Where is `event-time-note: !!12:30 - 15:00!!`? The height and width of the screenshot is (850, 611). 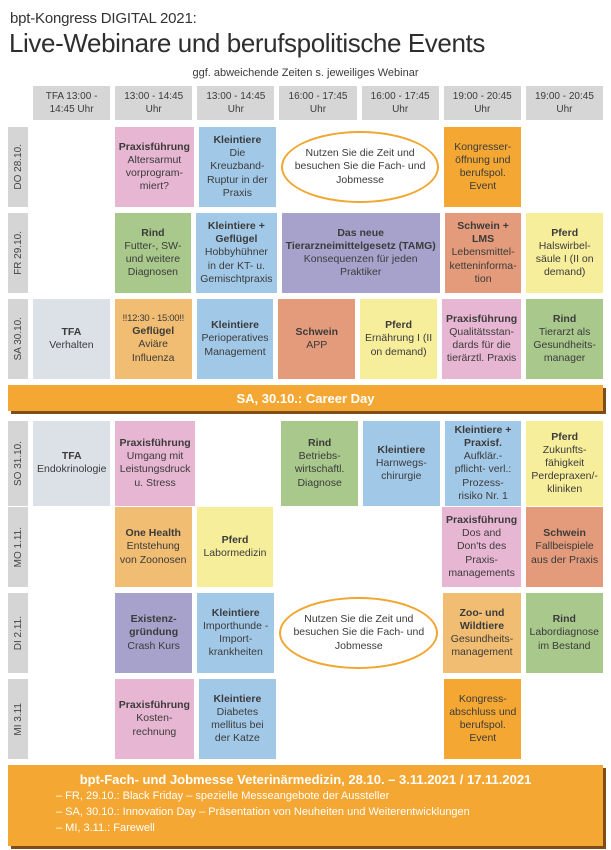 event-time-note: !!12:30 - 15:00!! is located at coordinates (153, 319).